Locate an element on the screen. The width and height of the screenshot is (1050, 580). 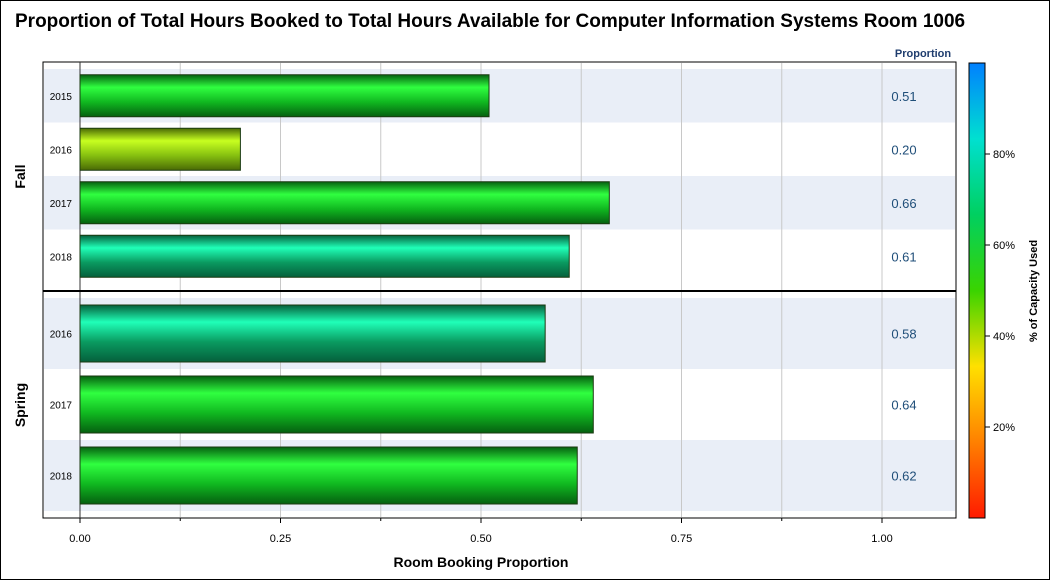
value-label: 0.20 is located at coordinates (903, 149).